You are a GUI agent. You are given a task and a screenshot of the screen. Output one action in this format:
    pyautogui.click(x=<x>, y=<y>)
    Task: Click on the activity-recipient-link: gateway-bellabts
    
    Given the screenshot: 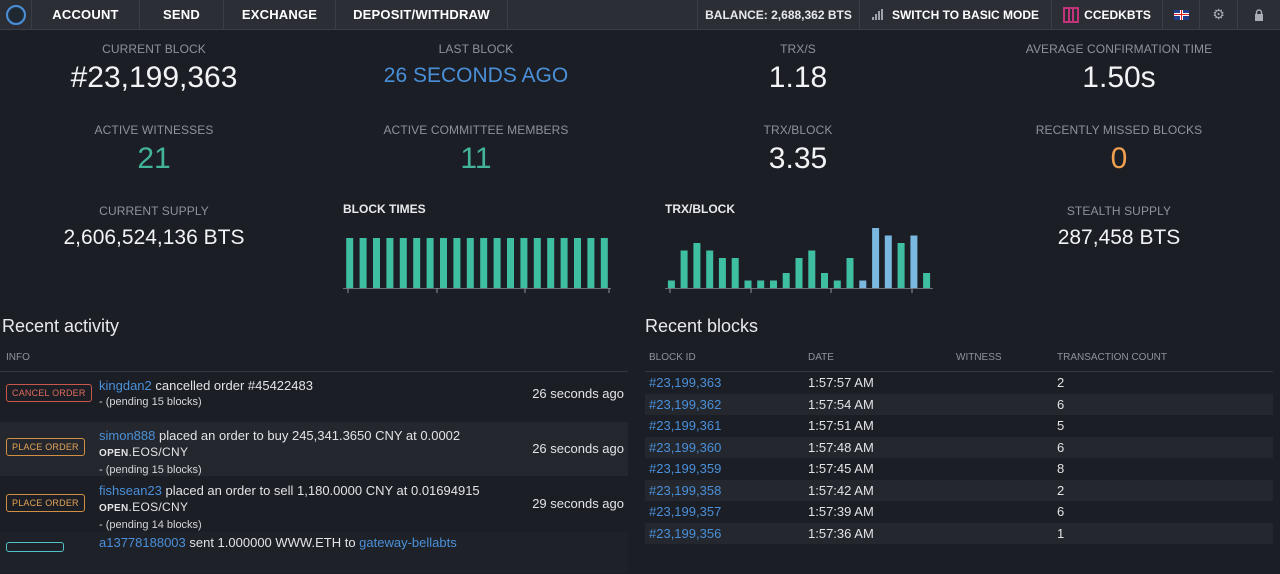 What is the action you would take?
    pyautogui.click(x=408, y=542)
    